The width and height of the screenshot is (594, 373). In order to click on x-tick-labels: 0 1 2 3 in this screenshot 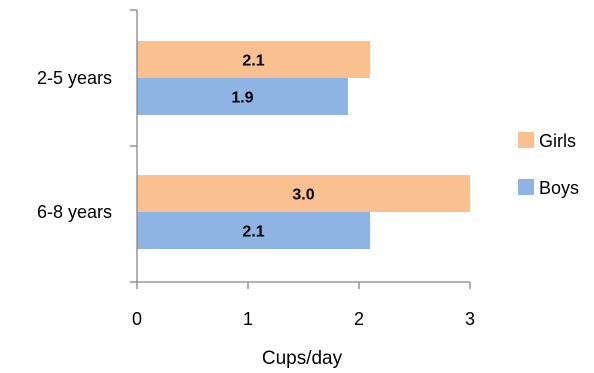, I will do `click(303, 319)`.